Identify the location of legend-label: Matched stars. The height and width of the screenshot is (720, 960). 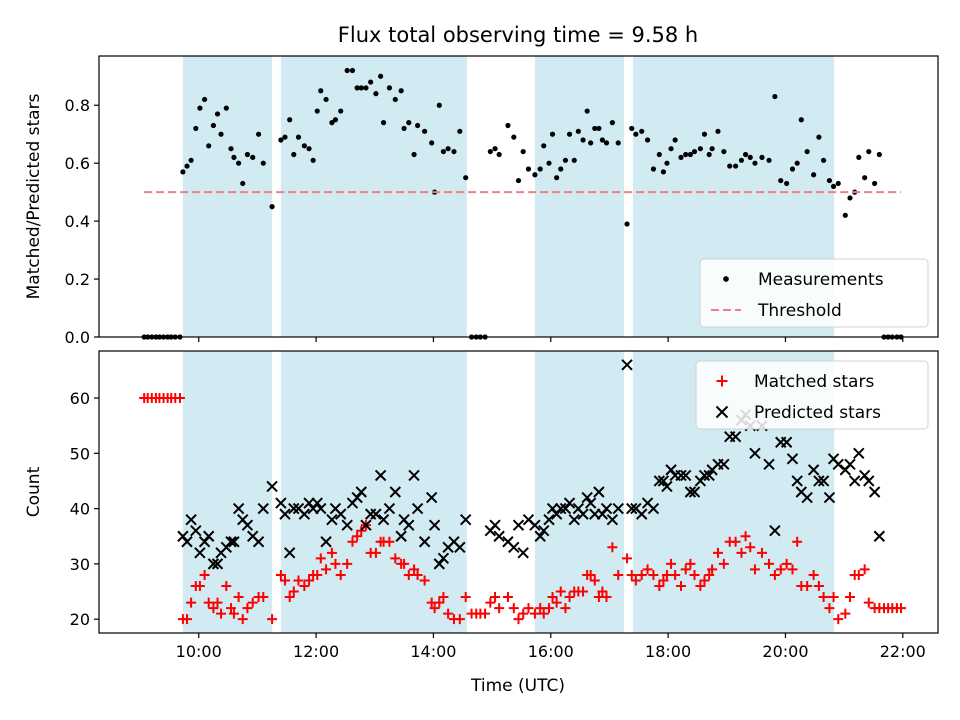
(814, 382).